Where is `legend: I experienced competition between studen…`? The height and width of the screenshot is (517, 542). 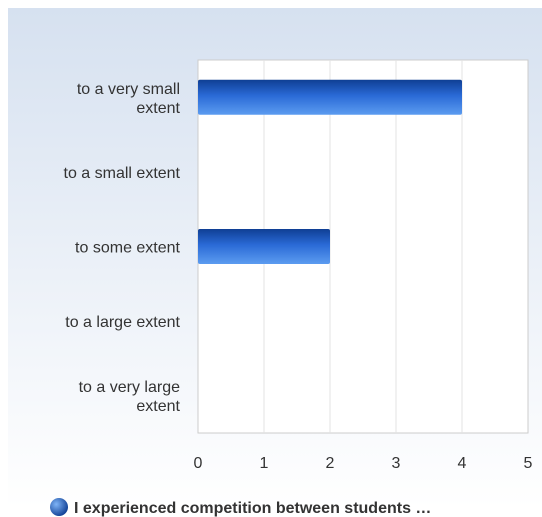
legend: I experienced competition between studen… is located at coordinates (240, 507).